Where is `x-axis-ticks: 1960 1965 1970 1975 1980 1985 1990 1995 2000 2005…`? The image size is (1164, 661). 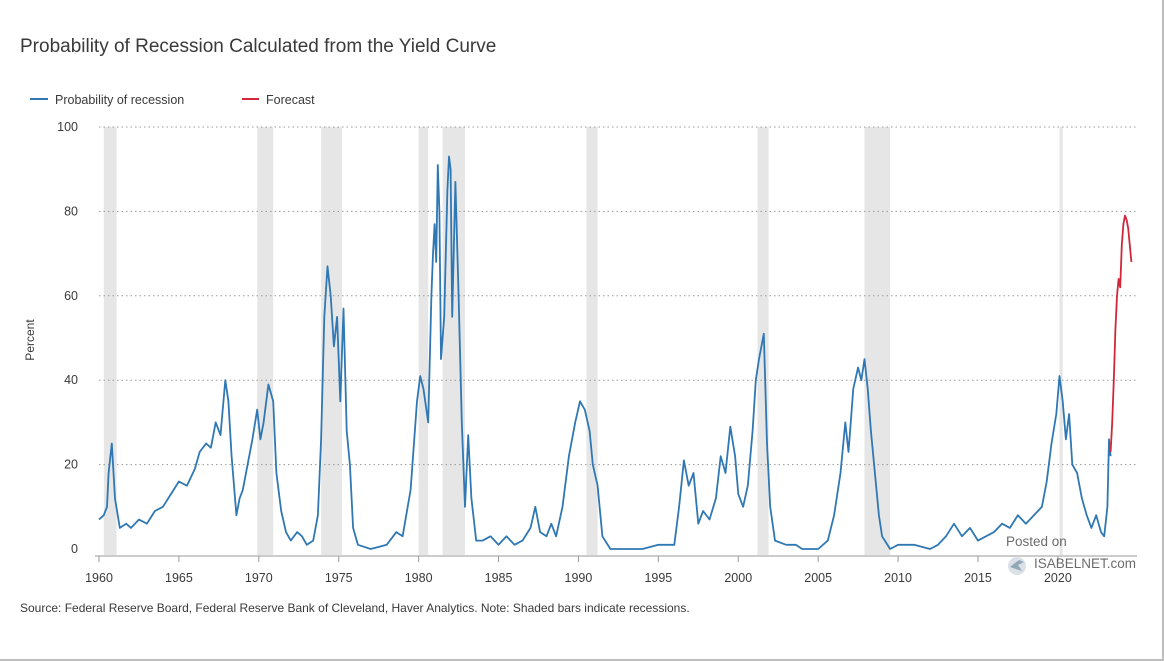
x-axis-ticks: 1960 1965 1970 1975 1980 1985 1990 1995 2000 2005… is located at coordinates (578, 570).